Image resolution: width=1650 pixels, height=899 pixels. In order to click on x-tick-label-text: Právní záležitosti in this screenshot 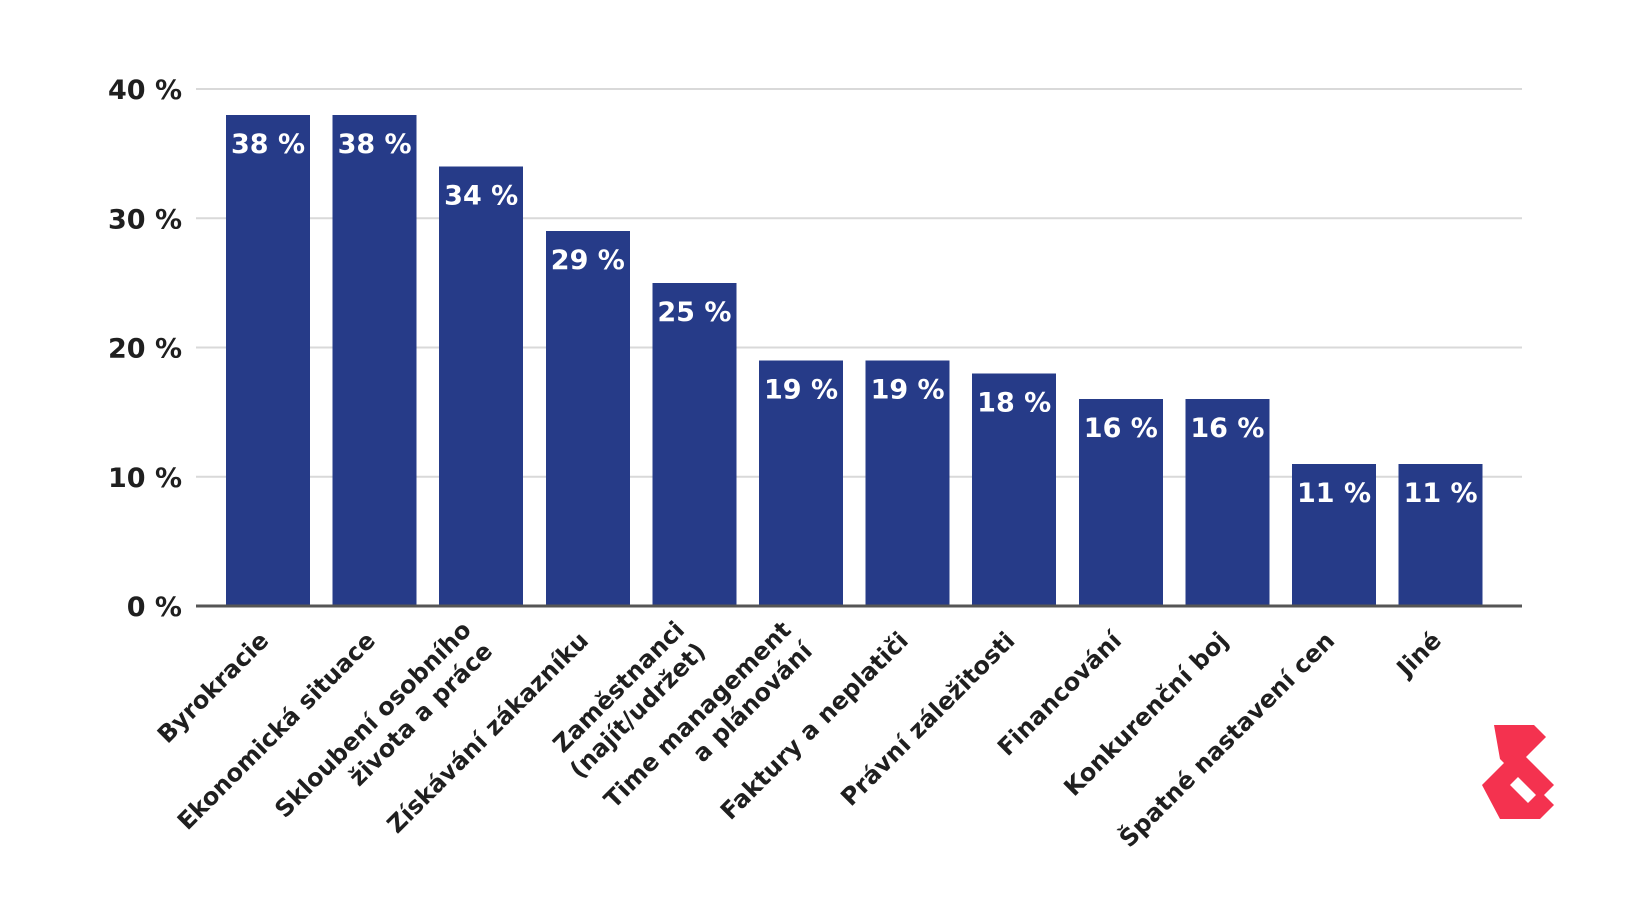, I will do `click(927, 718)`.